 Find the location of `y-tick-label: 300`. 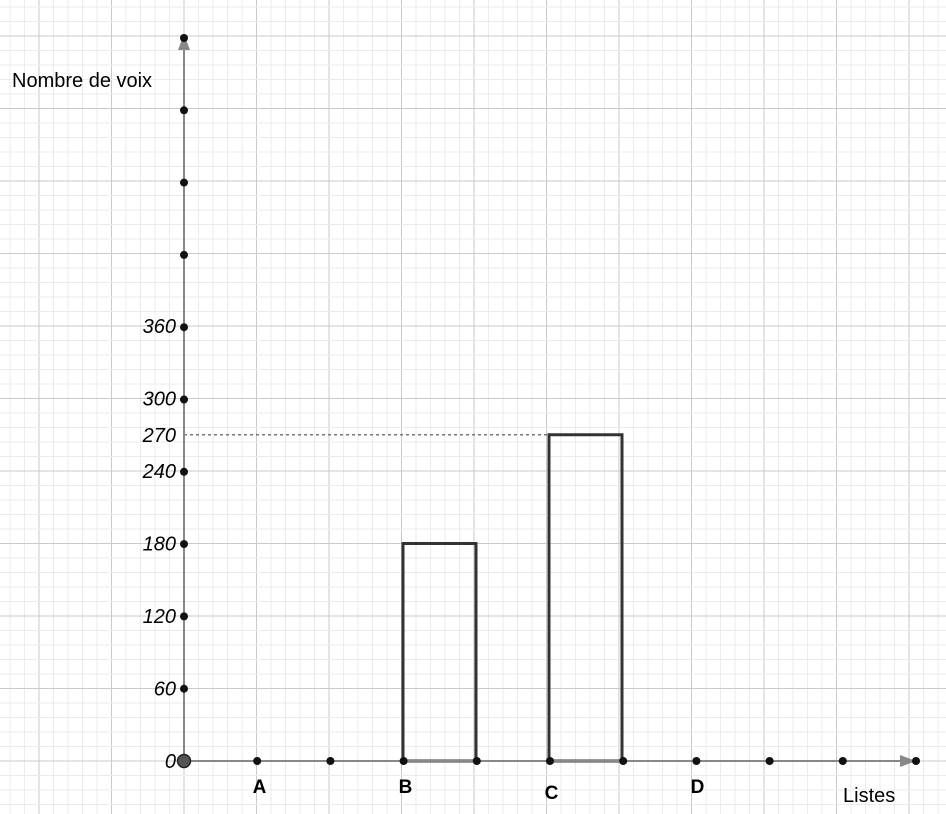

y-tick-label: 300 is located at coordinates (159, 400).